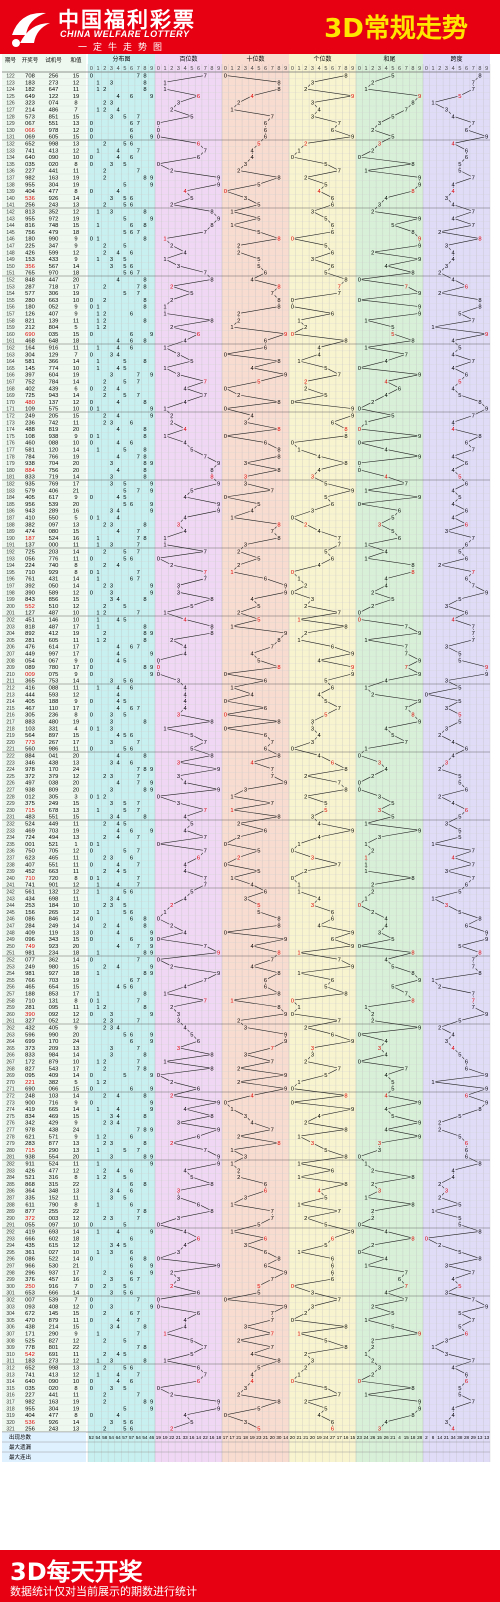 This screenshot has width=500, height=1602. I want to click on issue-number: 198, so click(10, 593).